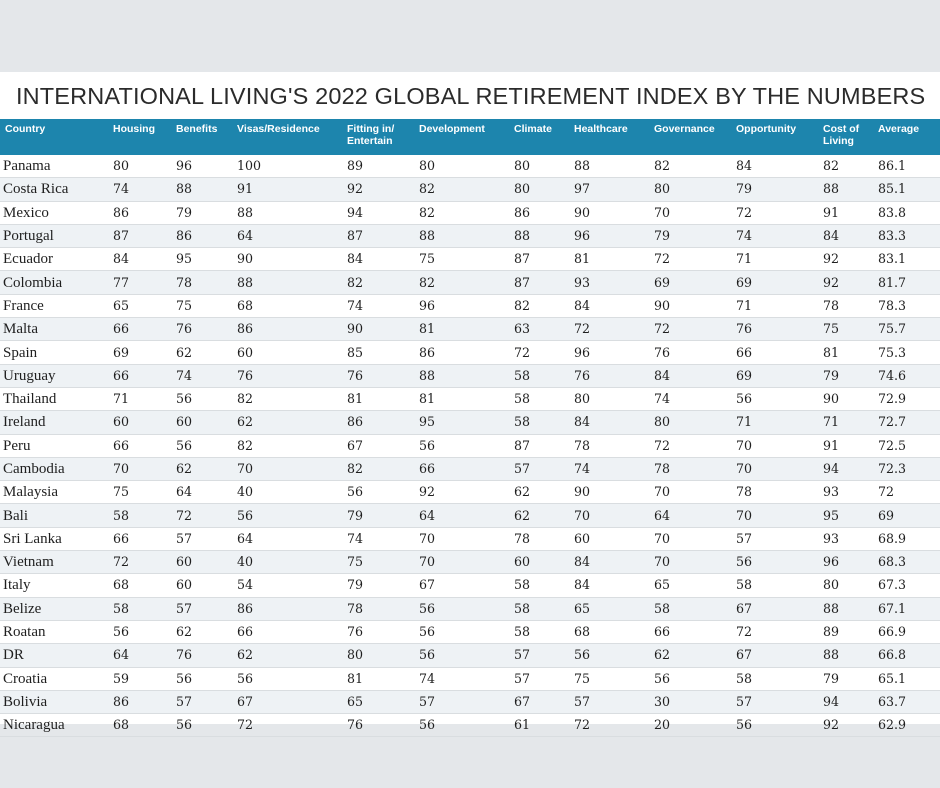  Describe the element at coordinates (831, 259) in the screenshot. I see `score-cell: 92` at that location.